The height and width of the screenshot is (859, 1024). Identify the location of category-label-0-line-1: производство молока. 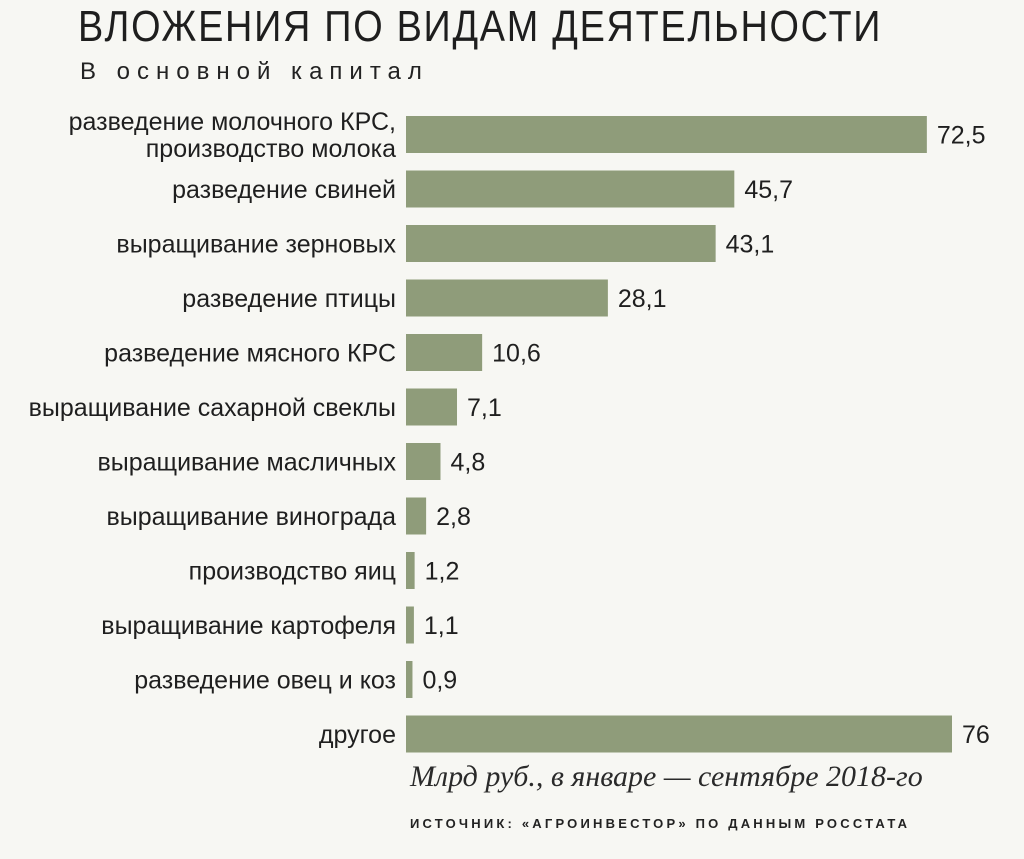
(271, 149).